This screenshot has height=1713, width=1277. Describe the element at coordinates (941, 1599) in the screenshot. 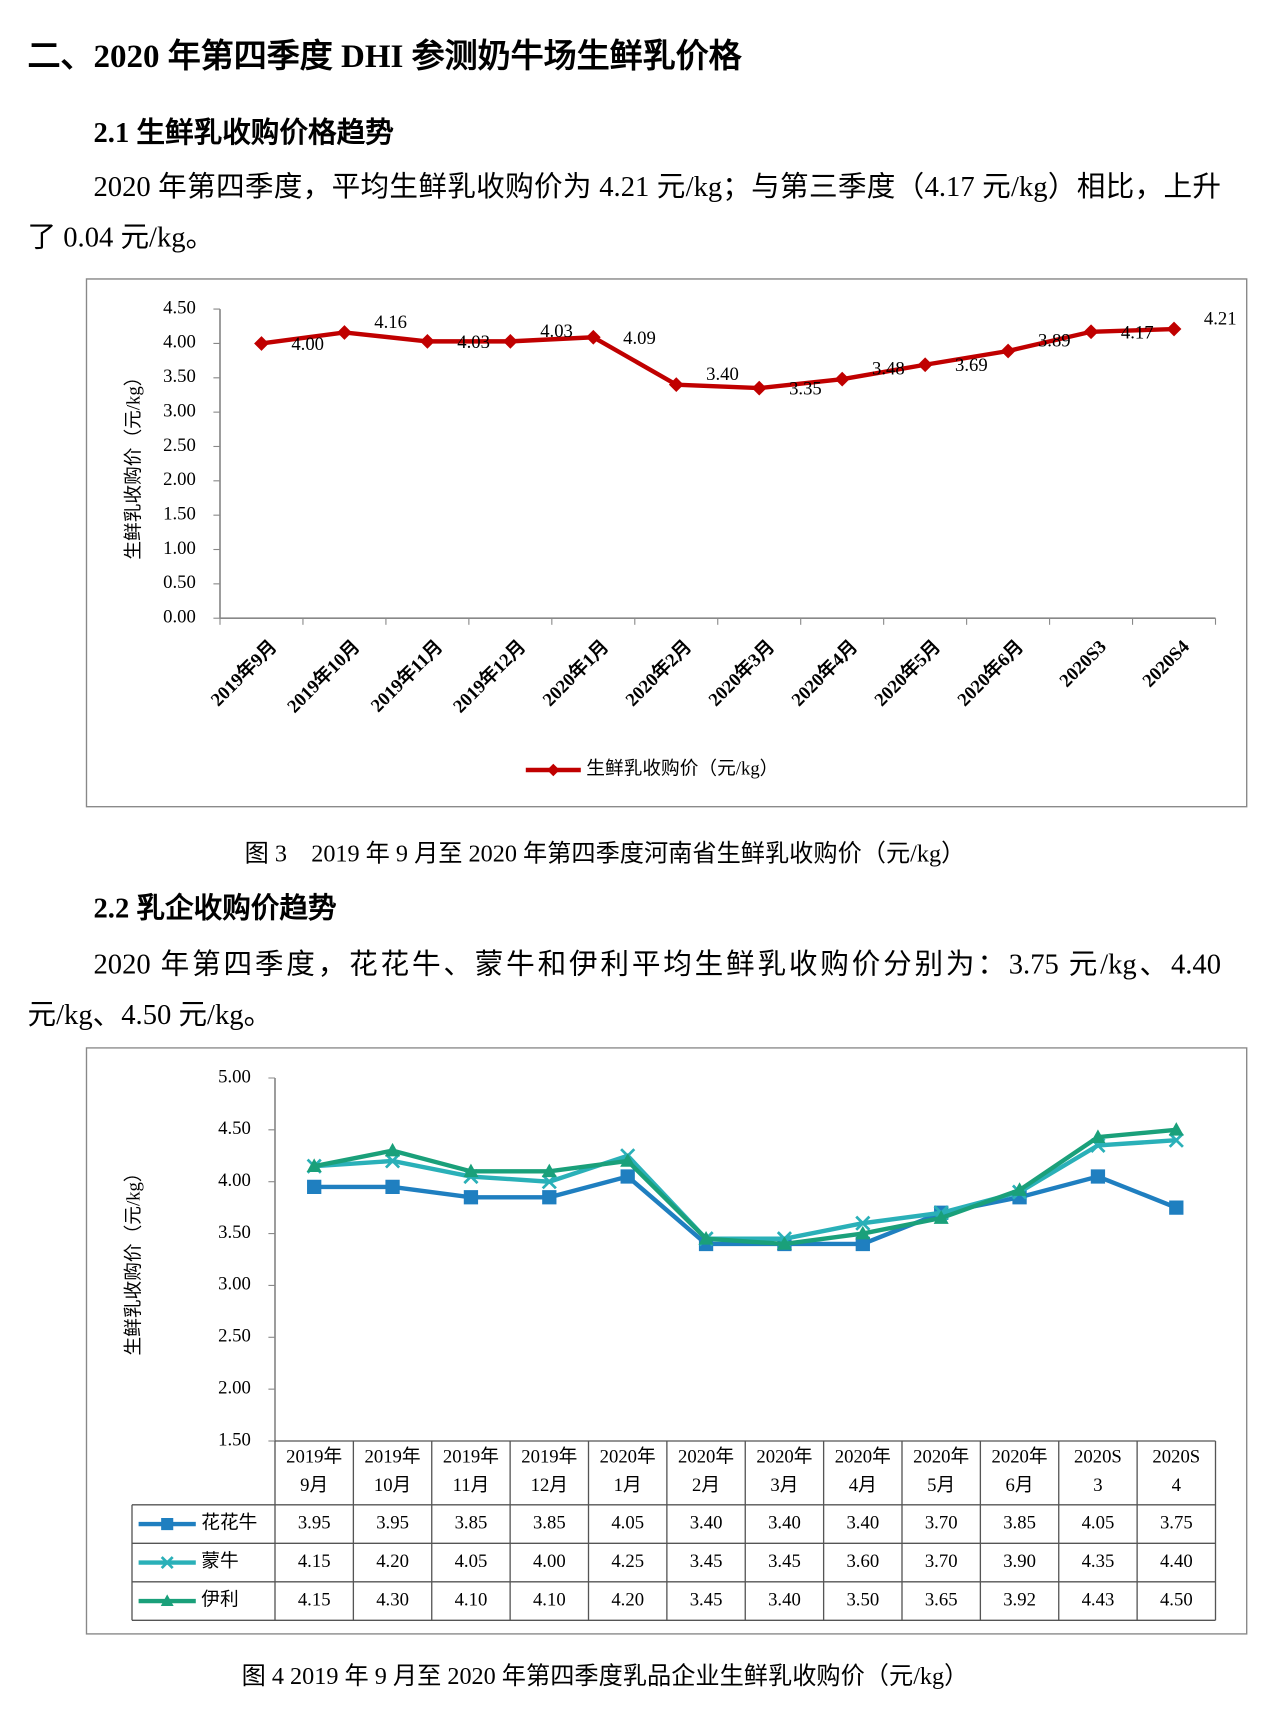

I see `table-cell: 3.65` at that location.